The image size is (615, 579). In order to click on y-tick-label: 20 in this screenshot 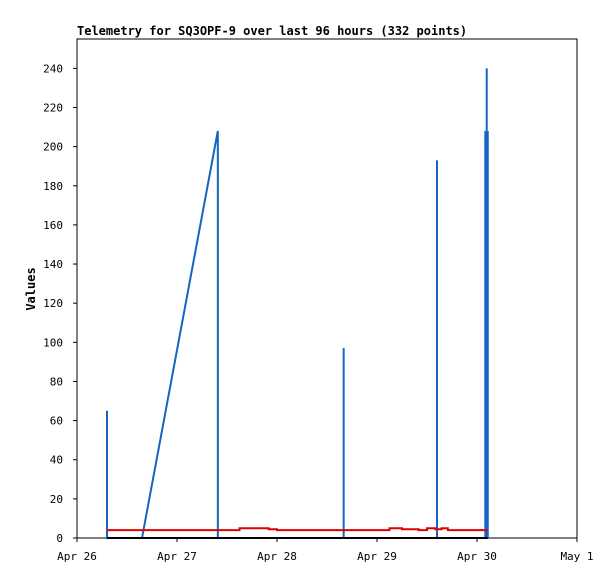, I will do `click(56, 499)`.